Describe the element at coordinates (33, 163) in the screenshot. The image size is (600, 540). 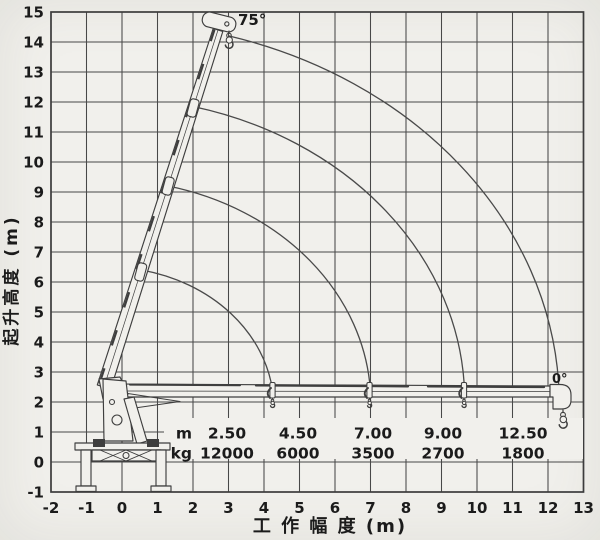
I see `y-tick-label: 10` at that location.